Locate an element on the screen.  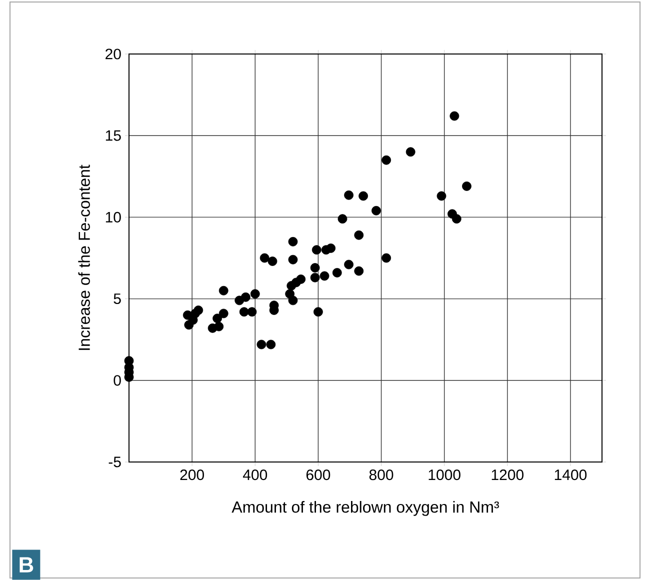
x-tick-label: 600 is located at coordinates (318, 475).